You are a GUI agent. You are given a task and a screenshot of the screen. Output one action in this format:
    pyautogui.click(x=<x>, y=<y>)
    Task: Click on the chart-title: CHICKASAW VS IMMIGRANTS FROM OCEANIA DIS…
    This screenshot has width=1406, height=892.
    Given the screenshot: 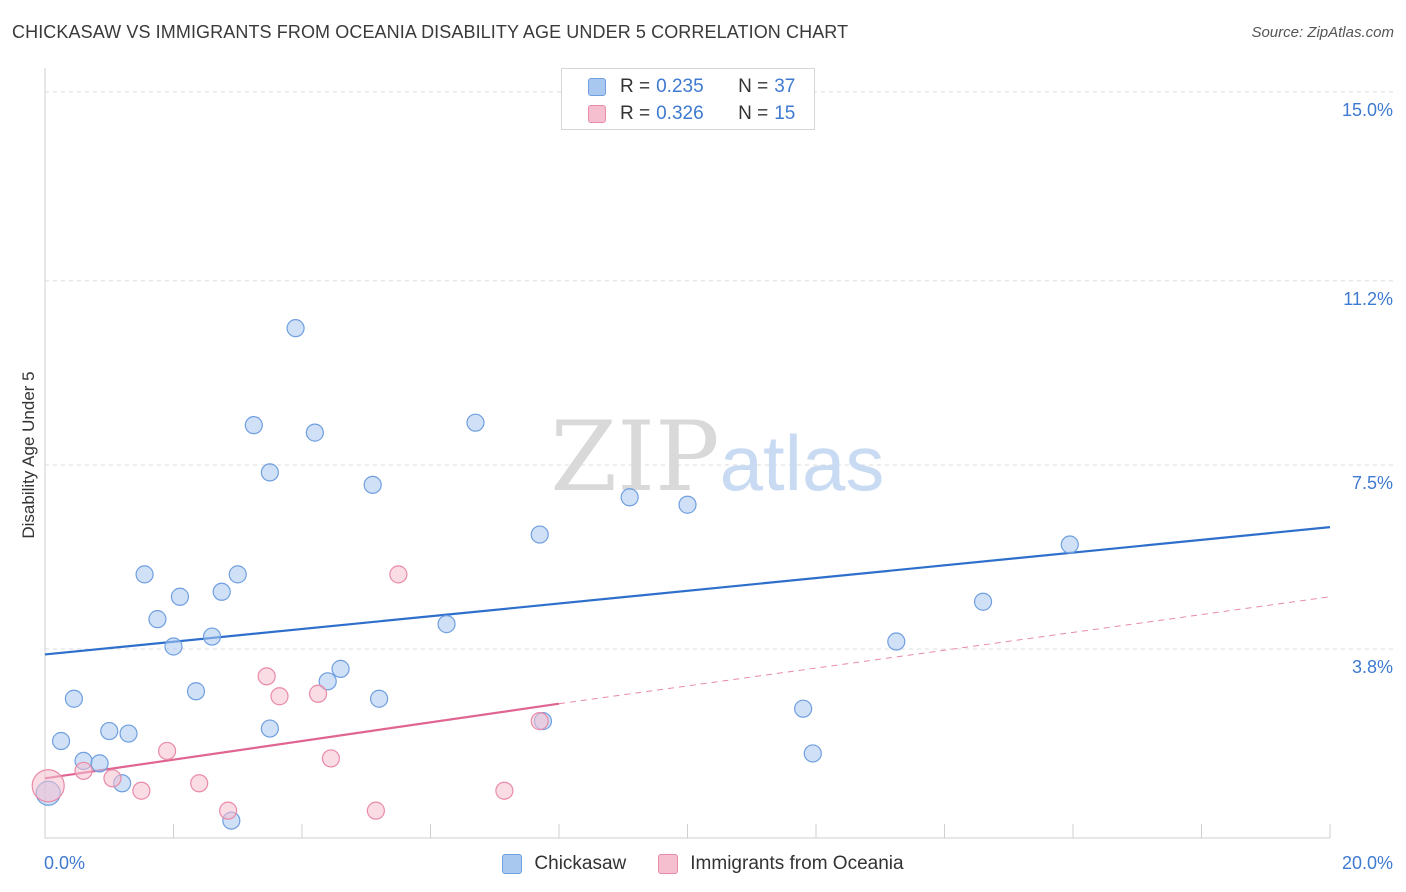 What is the action you would take?
    pyautogui.click(x=430, y=32)
    